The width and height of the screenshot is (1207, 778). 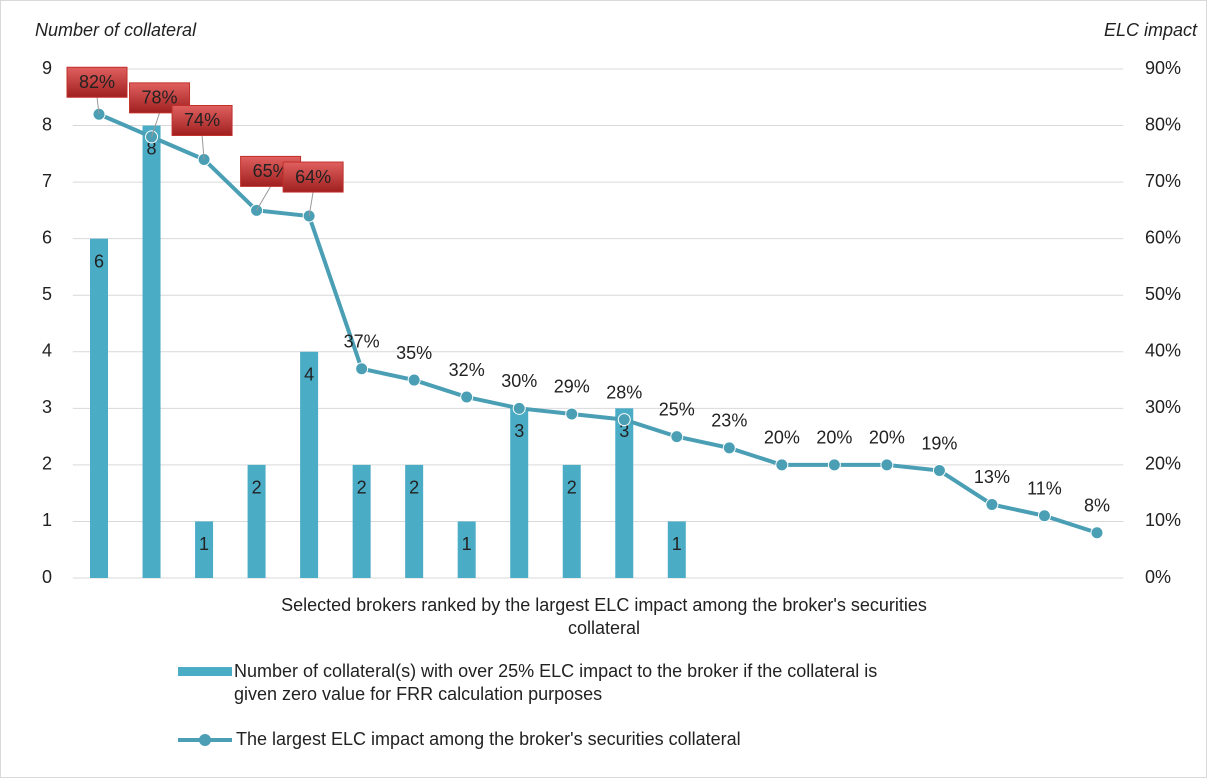 I want to click on line-label: 65%, so click(x=271, y=171).